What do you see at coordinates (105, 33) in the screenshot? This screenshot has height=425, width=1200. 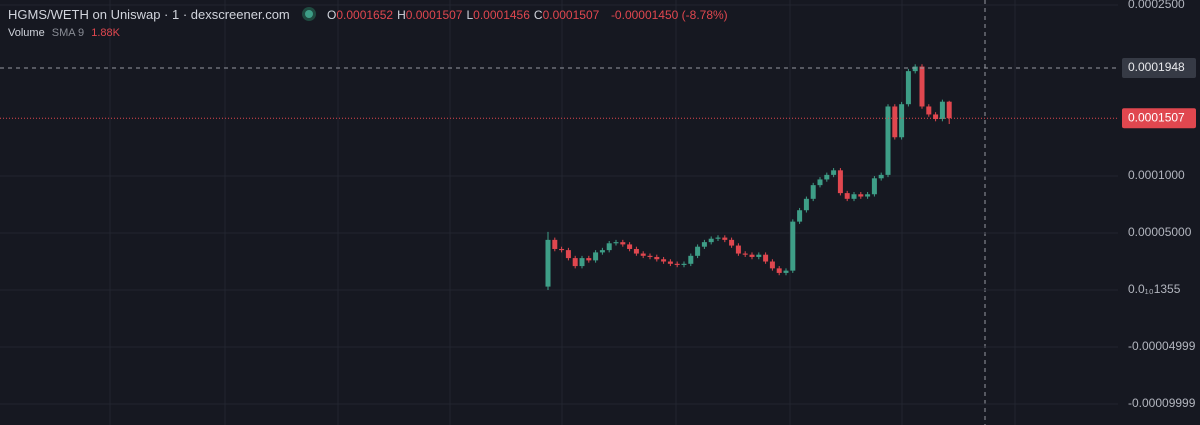 I see `volume-value: 1.88K` at bounding box center [105, 33].